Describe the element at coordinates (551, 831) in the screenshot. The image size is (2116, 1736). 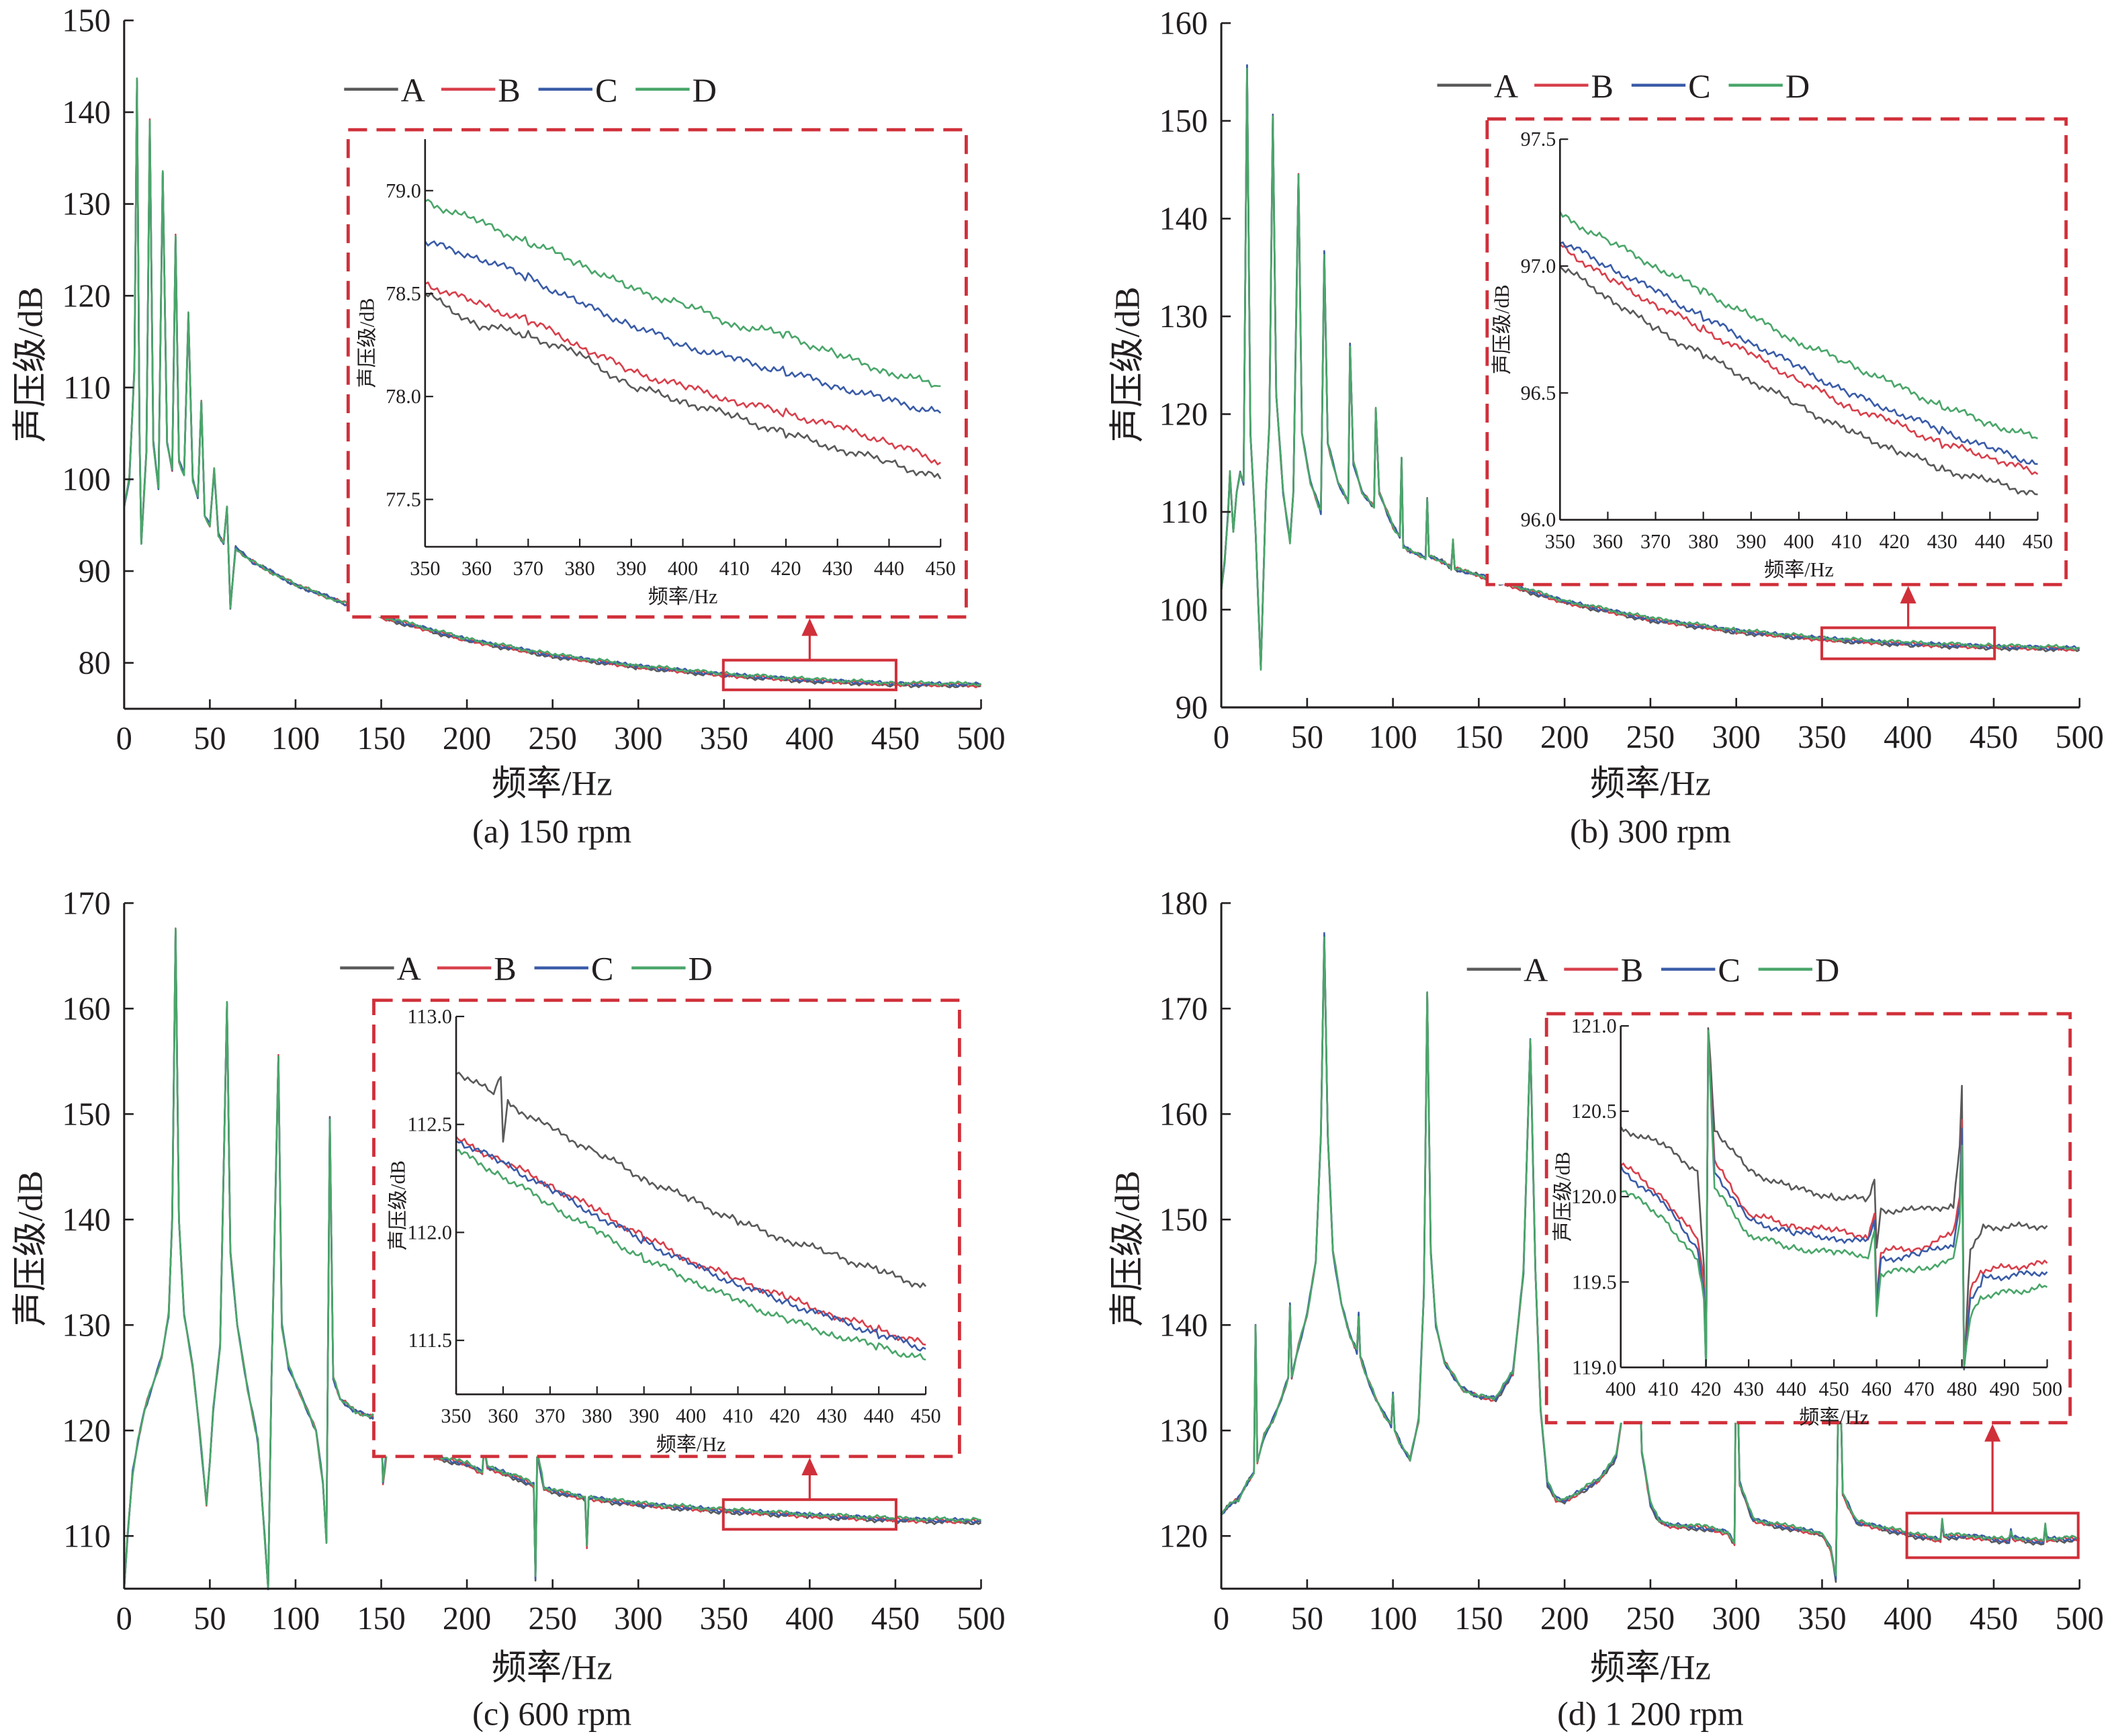
I see `panel-caption: (a) 150 rpm` at that location.